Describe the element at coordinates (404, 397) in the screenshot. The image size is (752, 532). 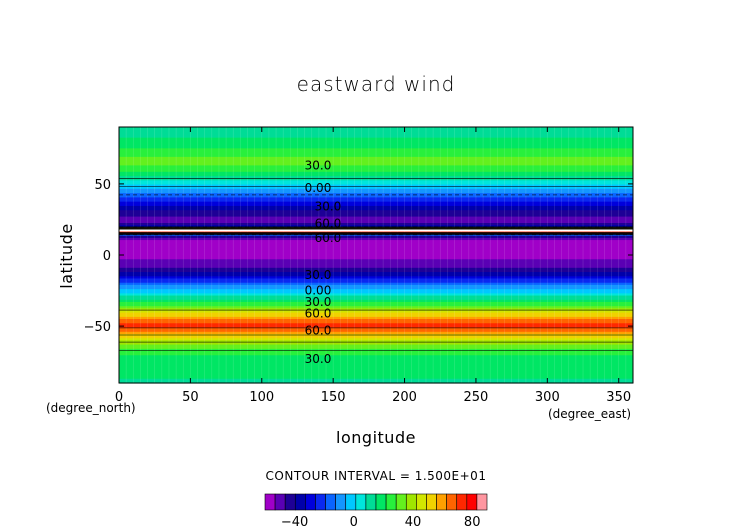
I see `x-tick-label: 200` at that location.